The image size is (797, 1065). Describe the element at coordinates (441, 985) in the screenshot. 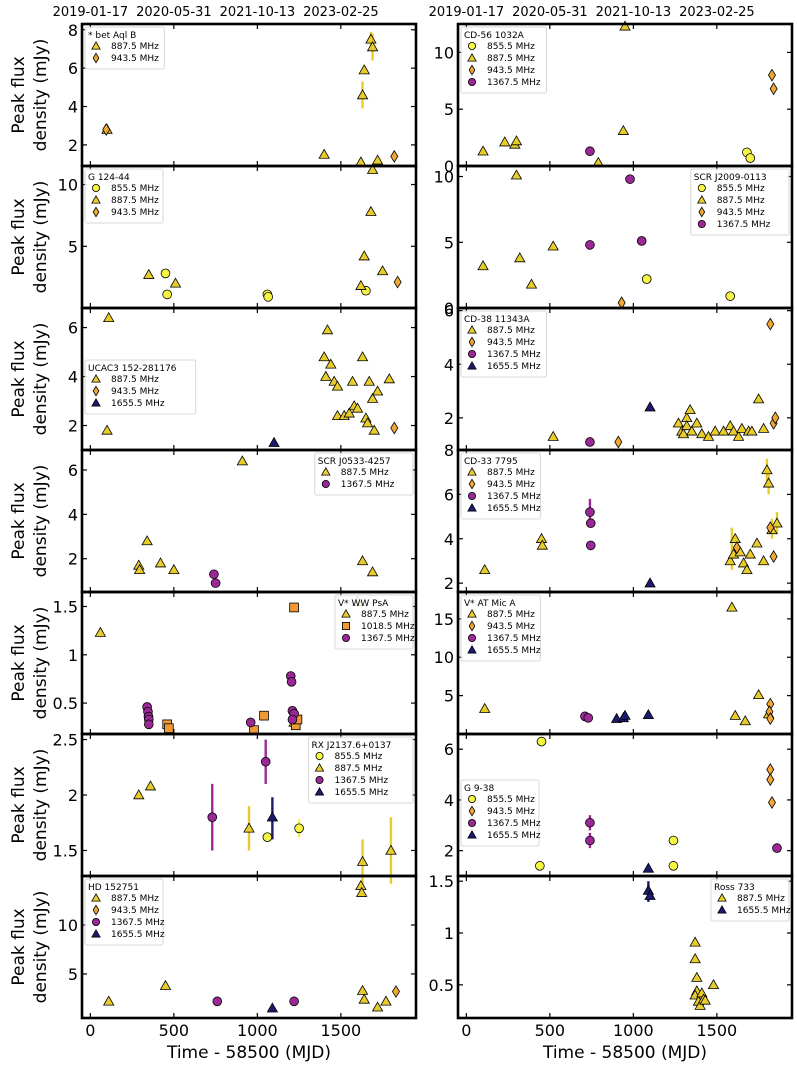

I see `y-tick-label: 0.5` at that location.